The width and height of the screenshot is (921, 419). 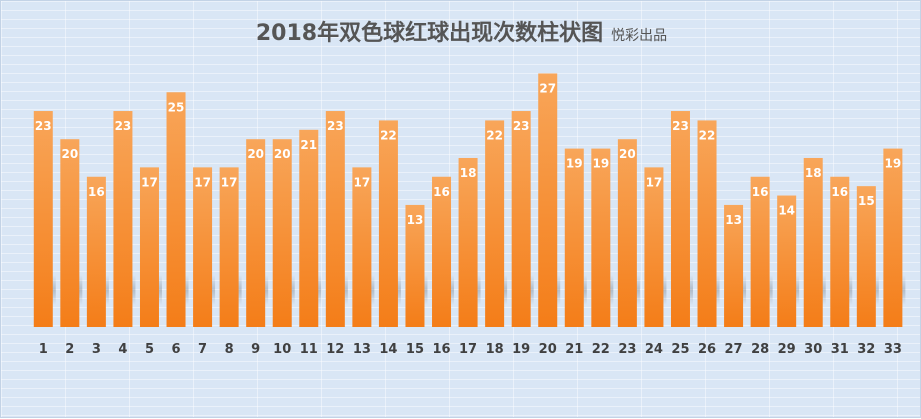 What do you see at coordinates (893, 164) in the screenshot?
I see `data-label-33: 19` at bounding box center [893, 164].